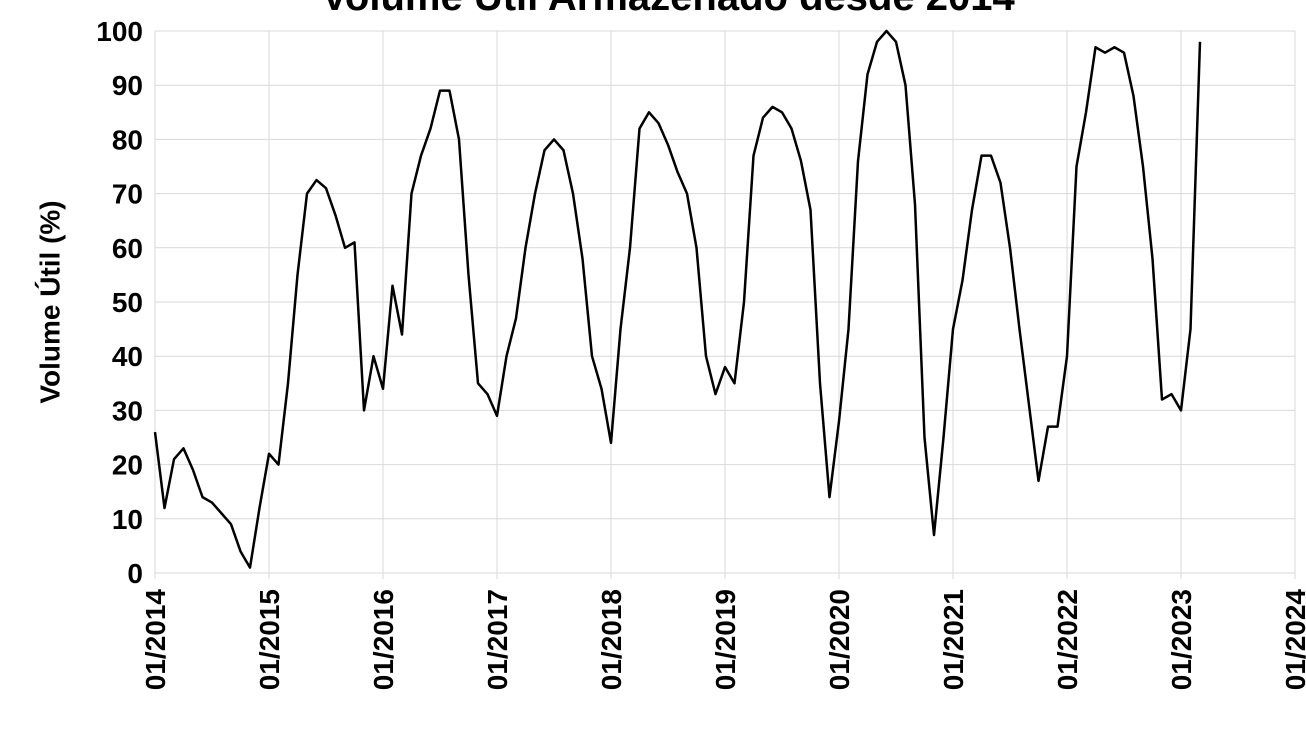  Describe the element at coordinates (383, 639) in the screenshot. I see `x-tick-label: 01/2016` at that location.